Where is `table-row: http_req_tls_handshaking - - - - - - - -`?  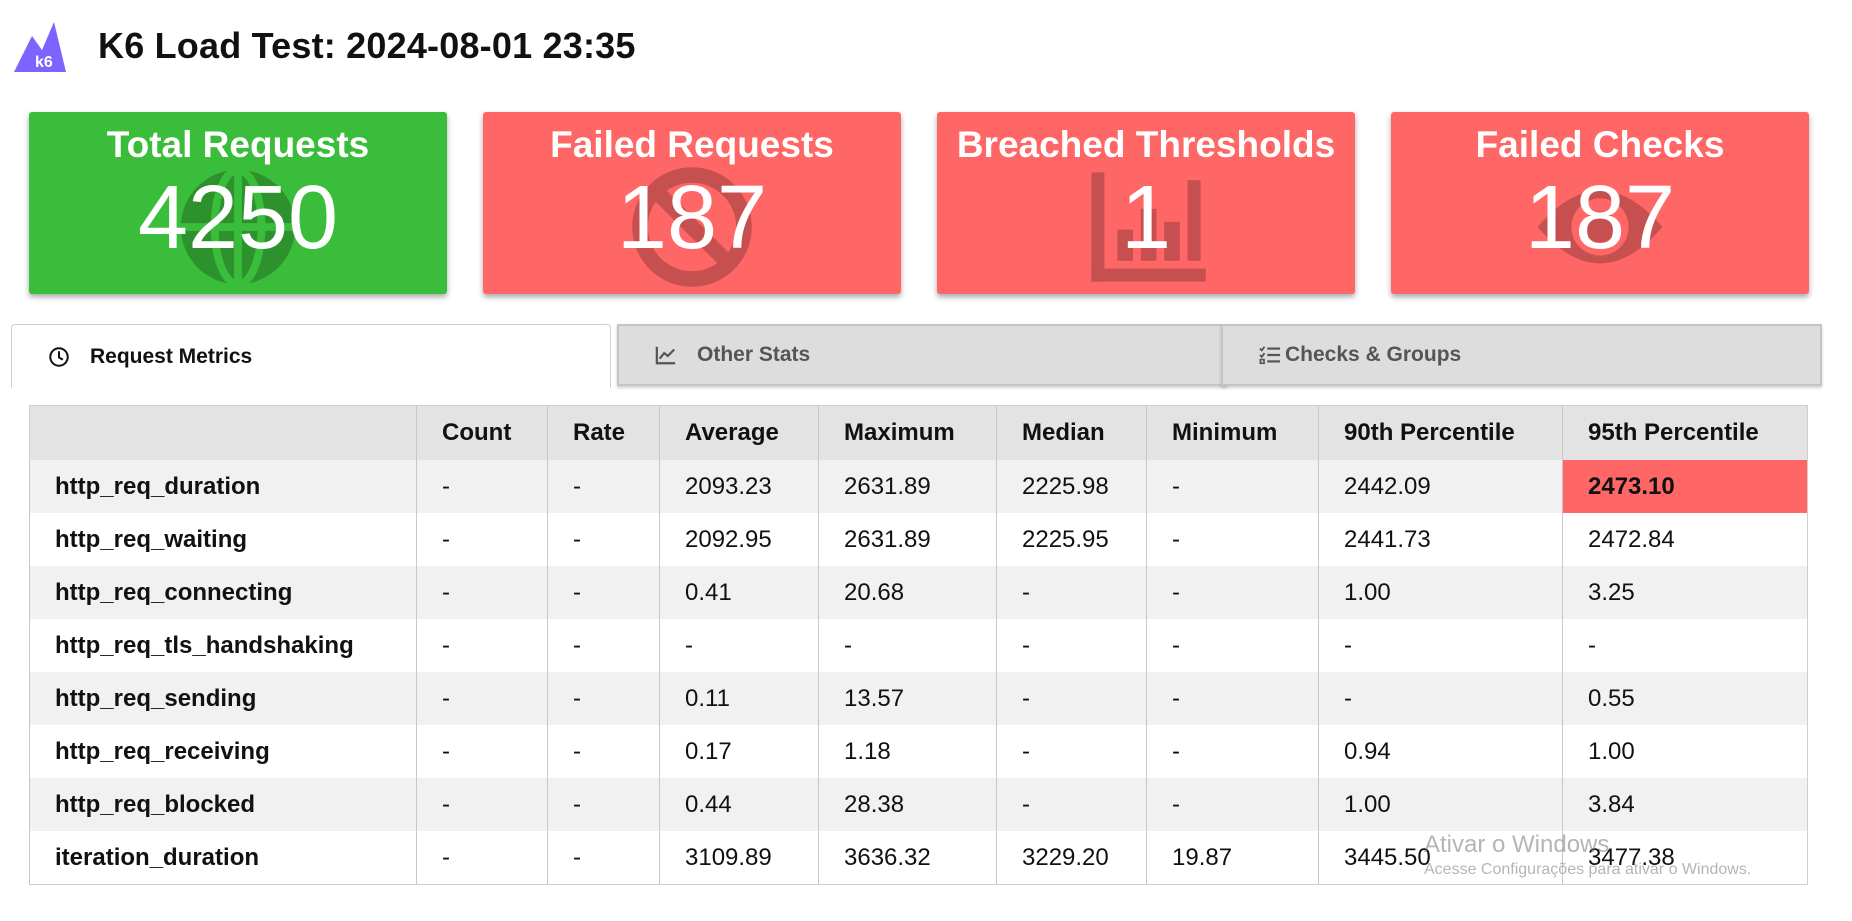 table-row: http_req_tls_handshaking - - - - - - - - is located at coordinates (918, 645).